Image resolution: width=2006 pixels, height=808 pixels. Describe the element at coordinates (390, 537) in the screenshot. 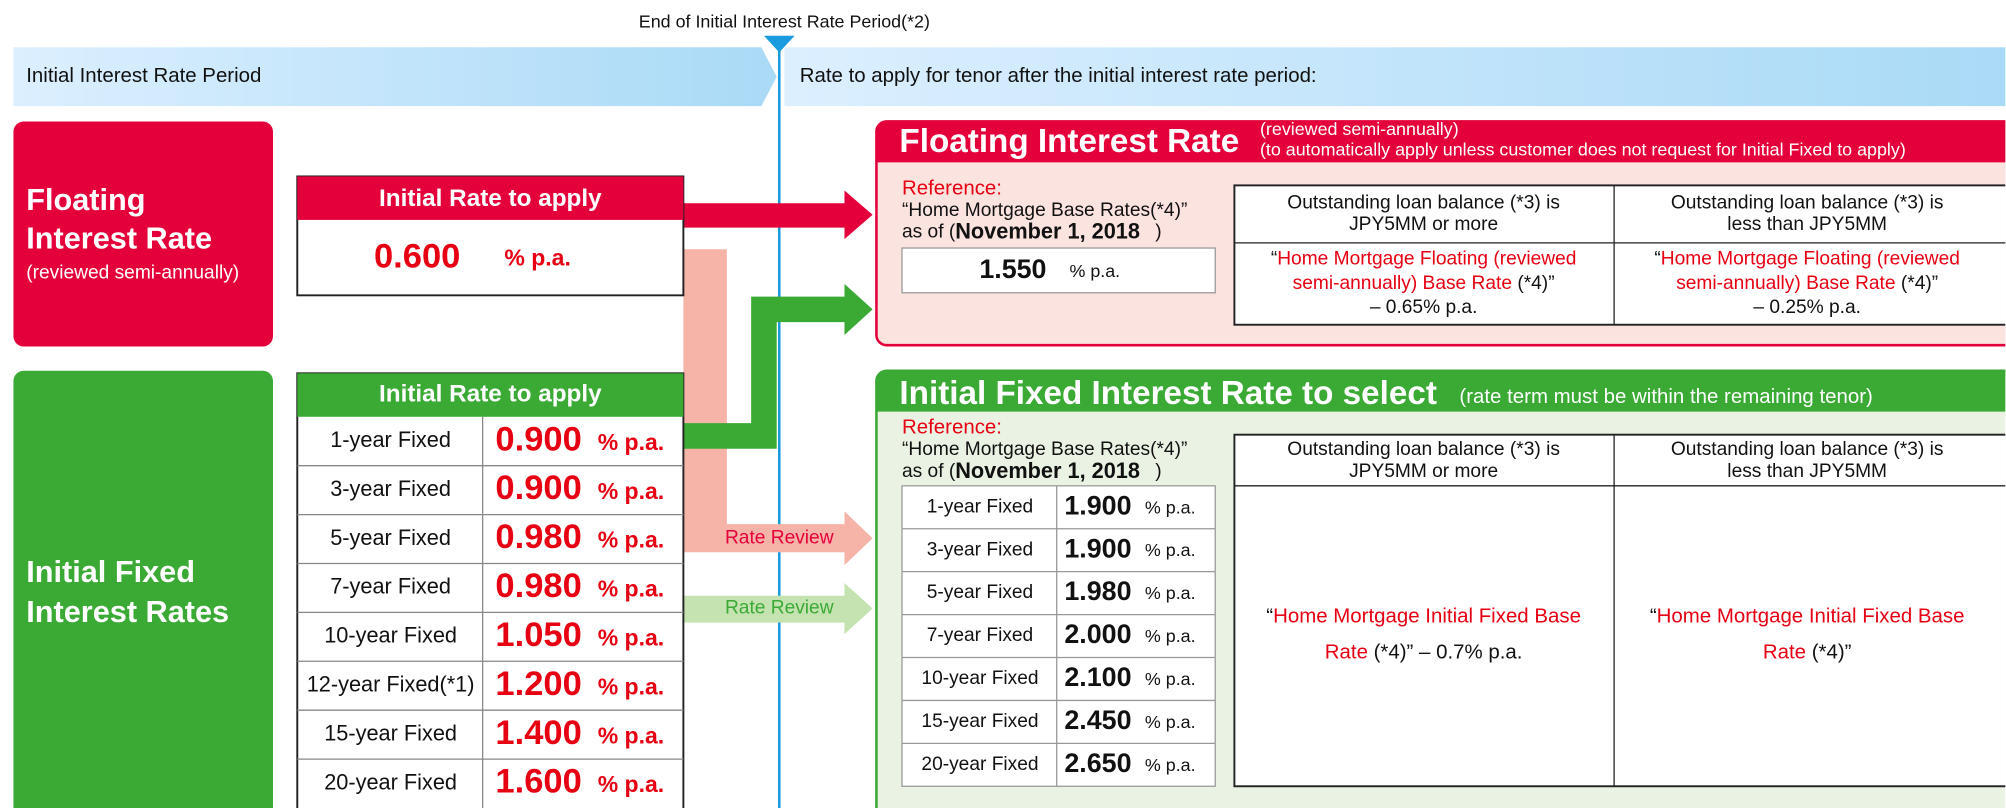

I see `term: 5-year Fixed` at that location.